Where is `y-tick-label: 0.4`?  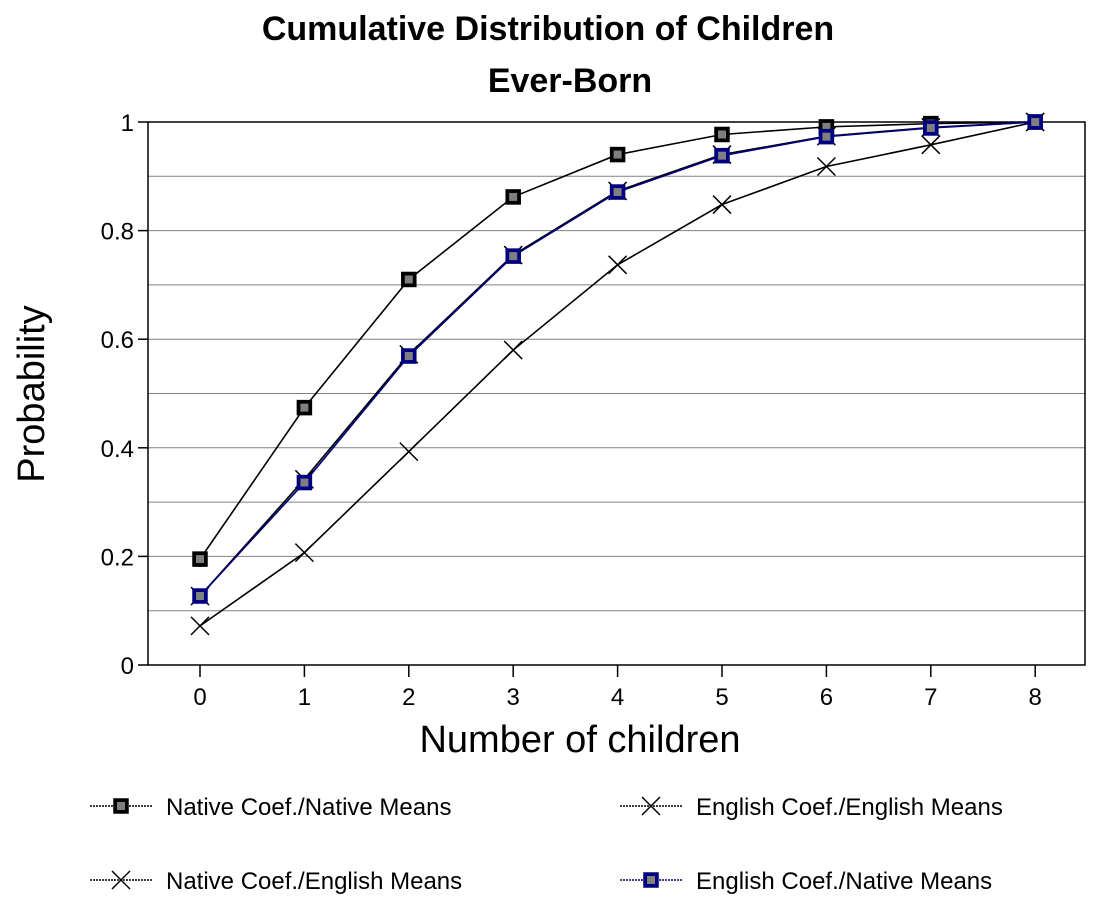
y-tick-label: 0.4 is located at coordinates (117, 449).